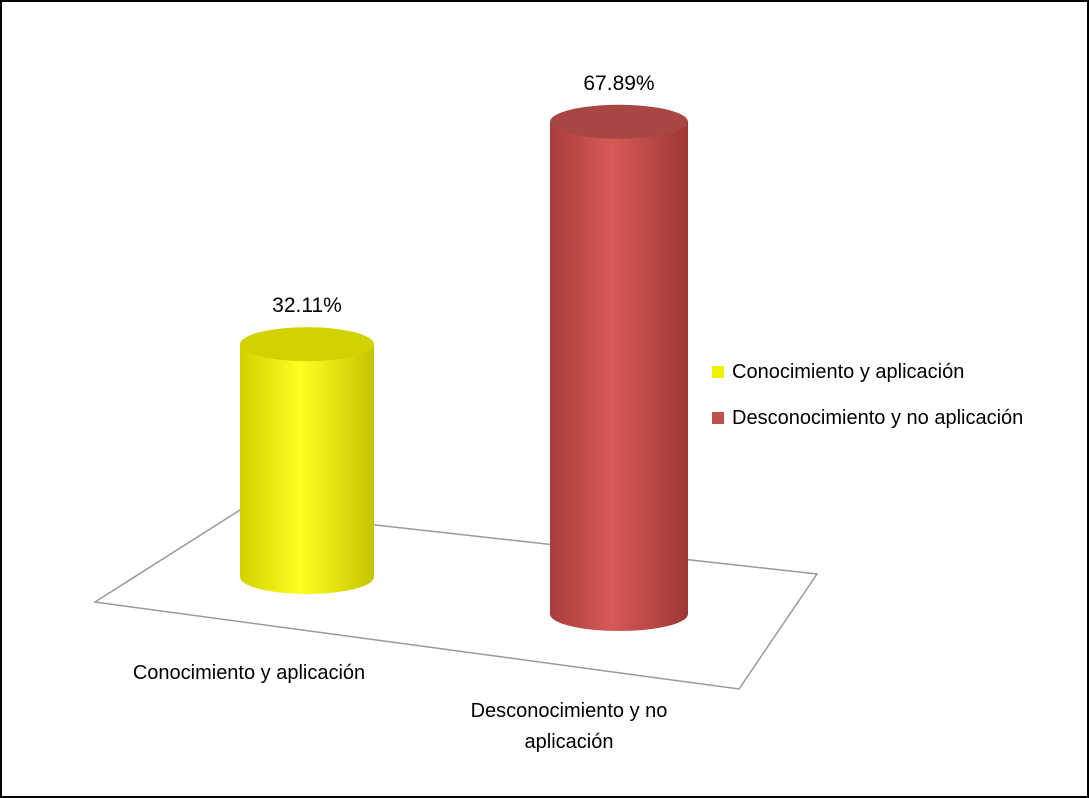  Describe the element at coordinates (848, 371) in the screenshot. I see `legend-label-0: Conocimiento y aplicación` at that location.